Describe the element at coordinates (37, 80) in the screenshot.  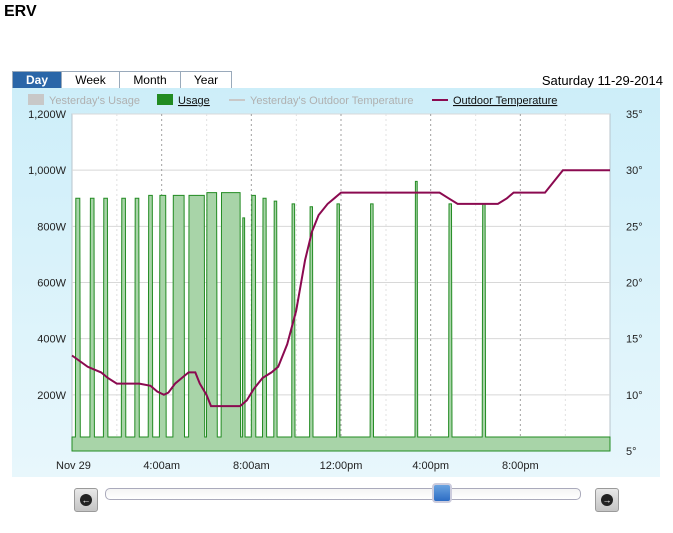
I see `tab-day: Day` at that location.